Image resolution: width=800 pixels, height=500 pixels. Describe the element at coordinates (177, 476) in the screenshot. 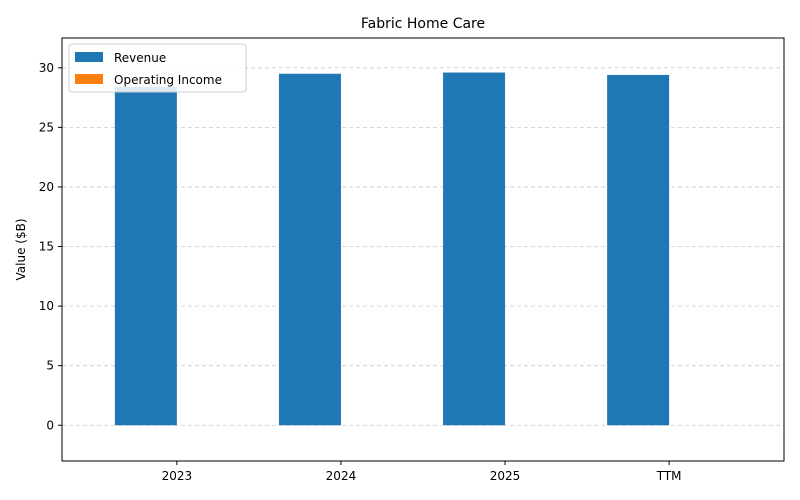

I see `x-tick-label: 2023` at that location.